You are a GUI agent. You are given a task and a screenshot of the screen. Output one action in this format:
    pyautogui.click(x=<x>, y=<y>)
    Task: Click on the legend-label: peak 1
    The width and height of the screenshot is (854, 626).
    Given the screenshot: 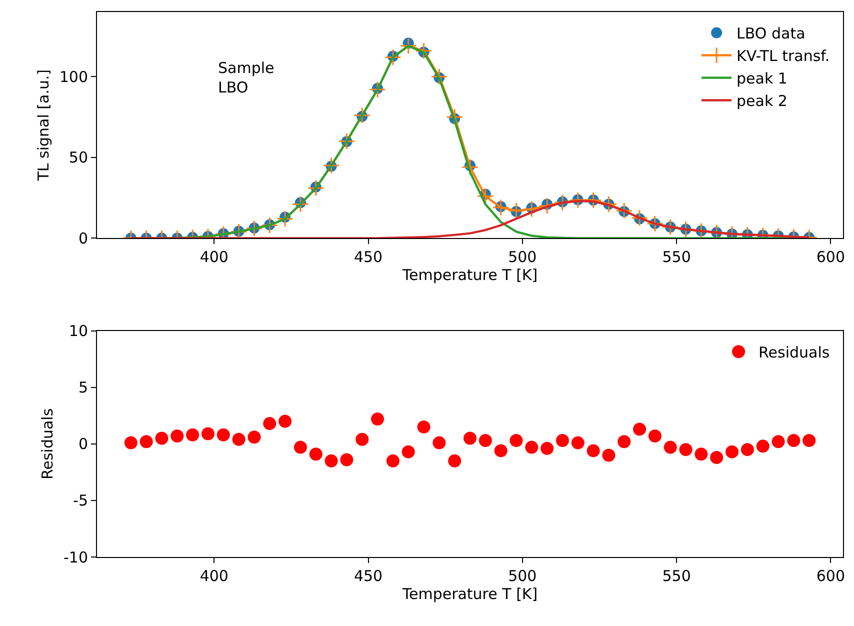 What is the action you would take?
    pyautogui.click(x=762, y=79)
    